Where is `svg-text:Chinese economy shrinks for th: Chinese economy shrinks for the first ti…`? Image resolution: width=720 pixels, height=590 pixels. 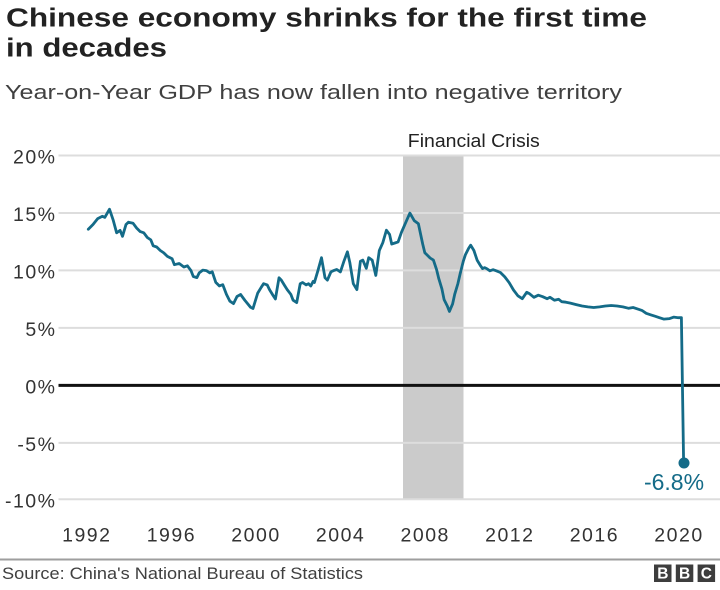
svg-text:Chinese economy shrinks for th: Chinese economy shrinks for the first ti… is located at coordinates (326, 19).